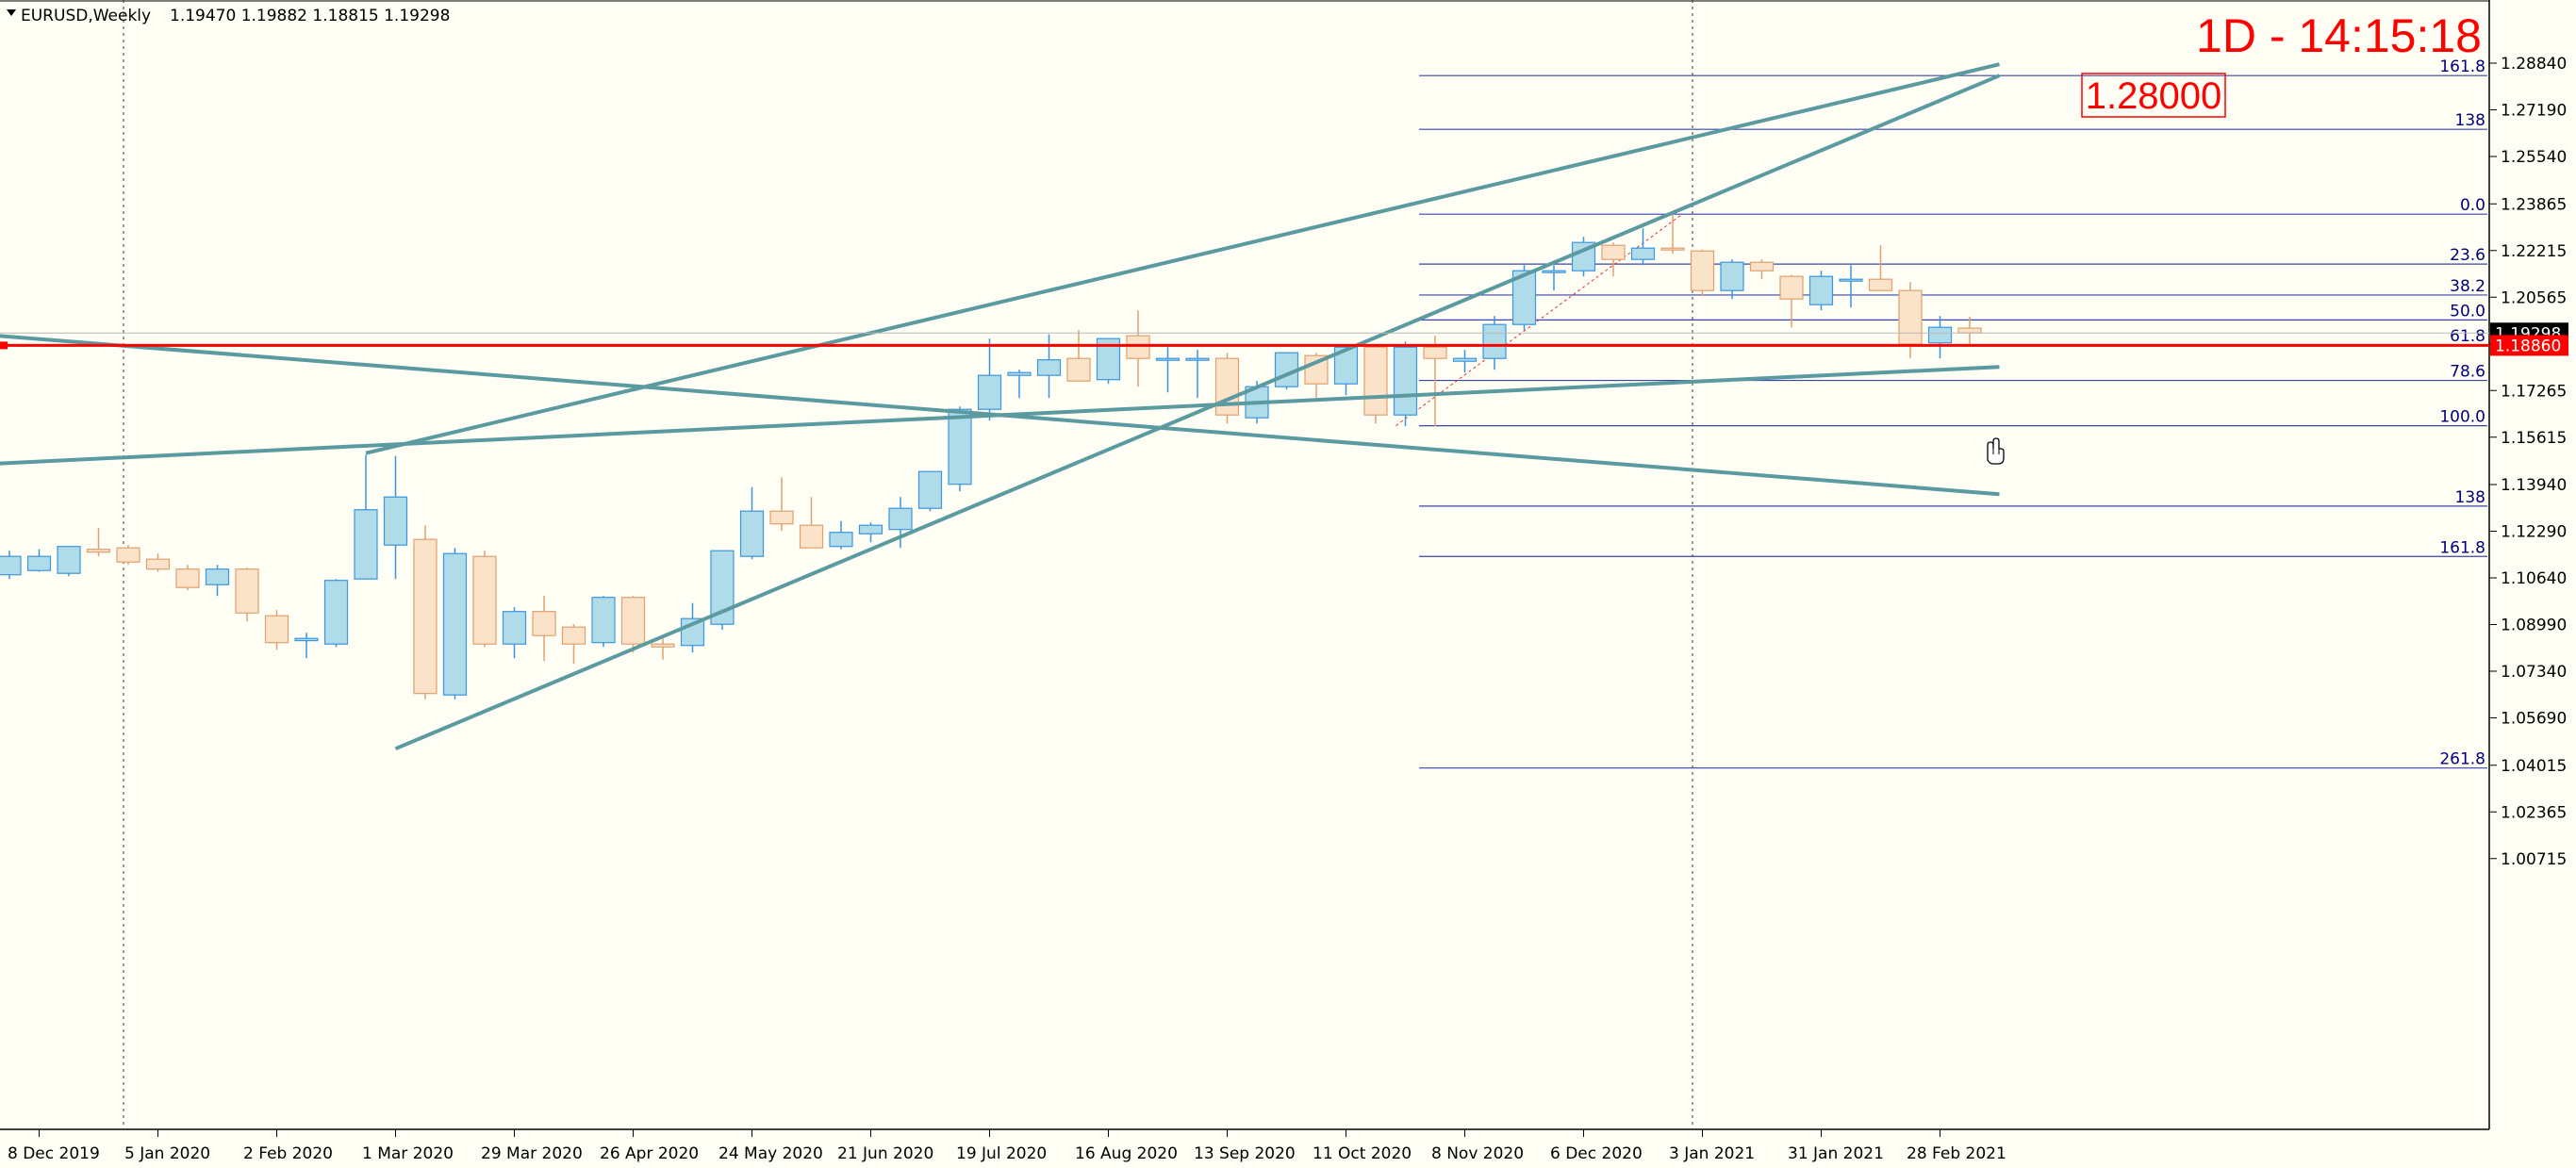  I want to click on fib-level-label: 100.0, so click(2462, 417).